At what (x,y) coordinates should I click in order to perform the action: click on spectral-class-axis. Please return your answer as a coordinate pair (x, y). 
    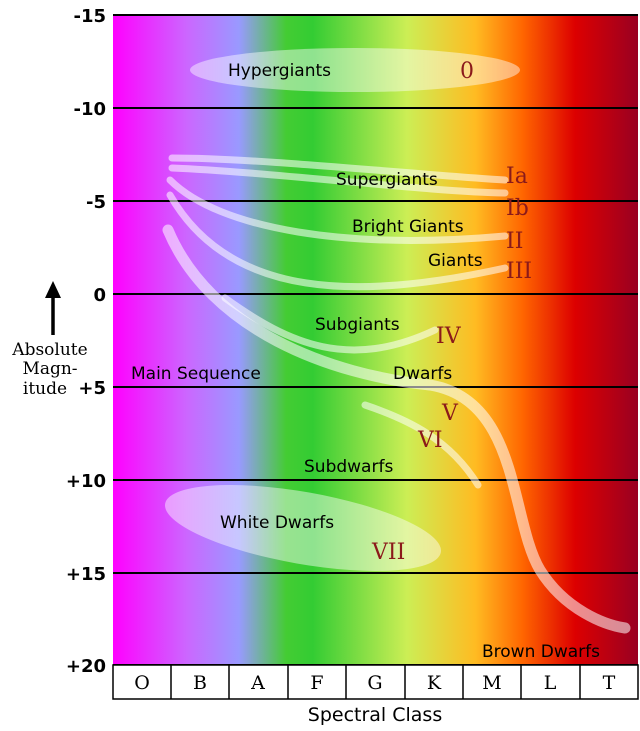
    Looking at the image, I should click on (375, 682).